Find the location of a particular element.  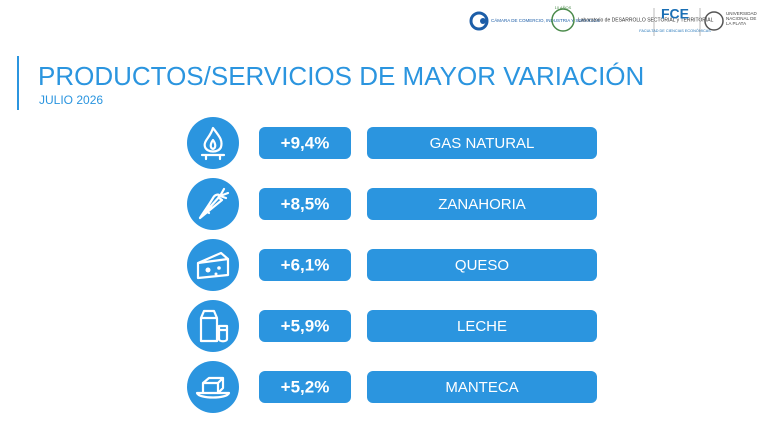

name-label: LECHE is located at coordinates (482, 326).